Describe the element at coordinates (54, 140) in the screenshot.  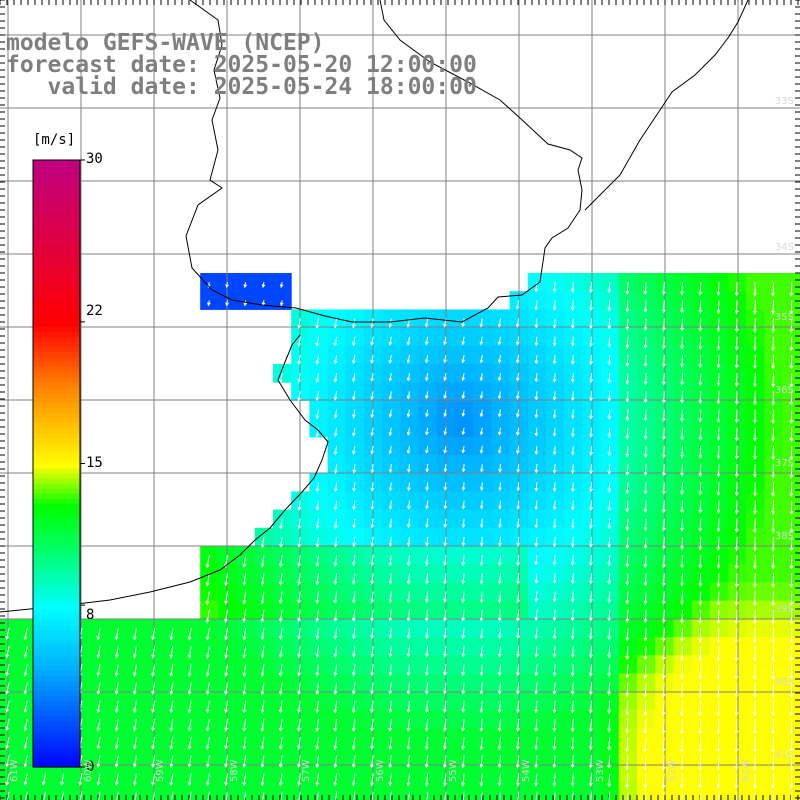
I see `colorbar-unit: [m/s]` at that location.